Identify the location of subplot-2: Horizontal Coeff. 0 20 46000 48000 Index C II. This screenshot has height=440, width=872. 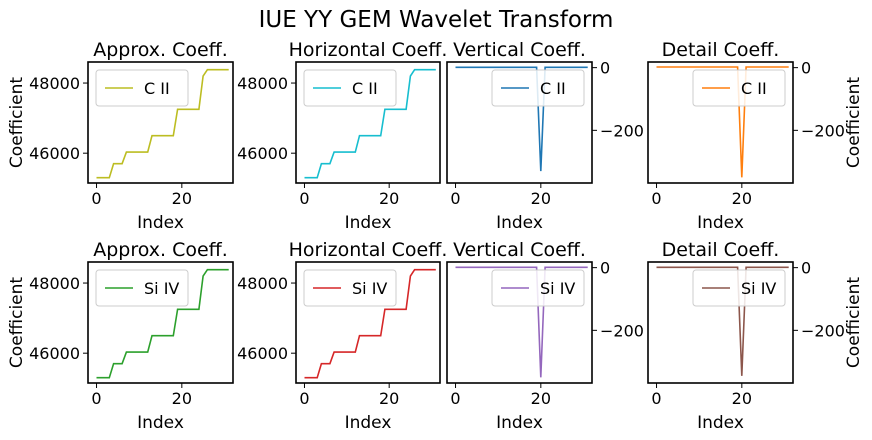
(342, 136).